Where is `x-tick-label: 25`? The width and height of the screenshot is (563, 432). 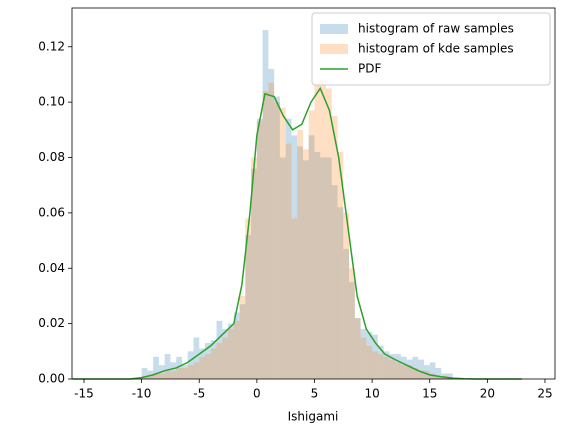
x-tick-label: 25 is located at coordinates (544, 394).